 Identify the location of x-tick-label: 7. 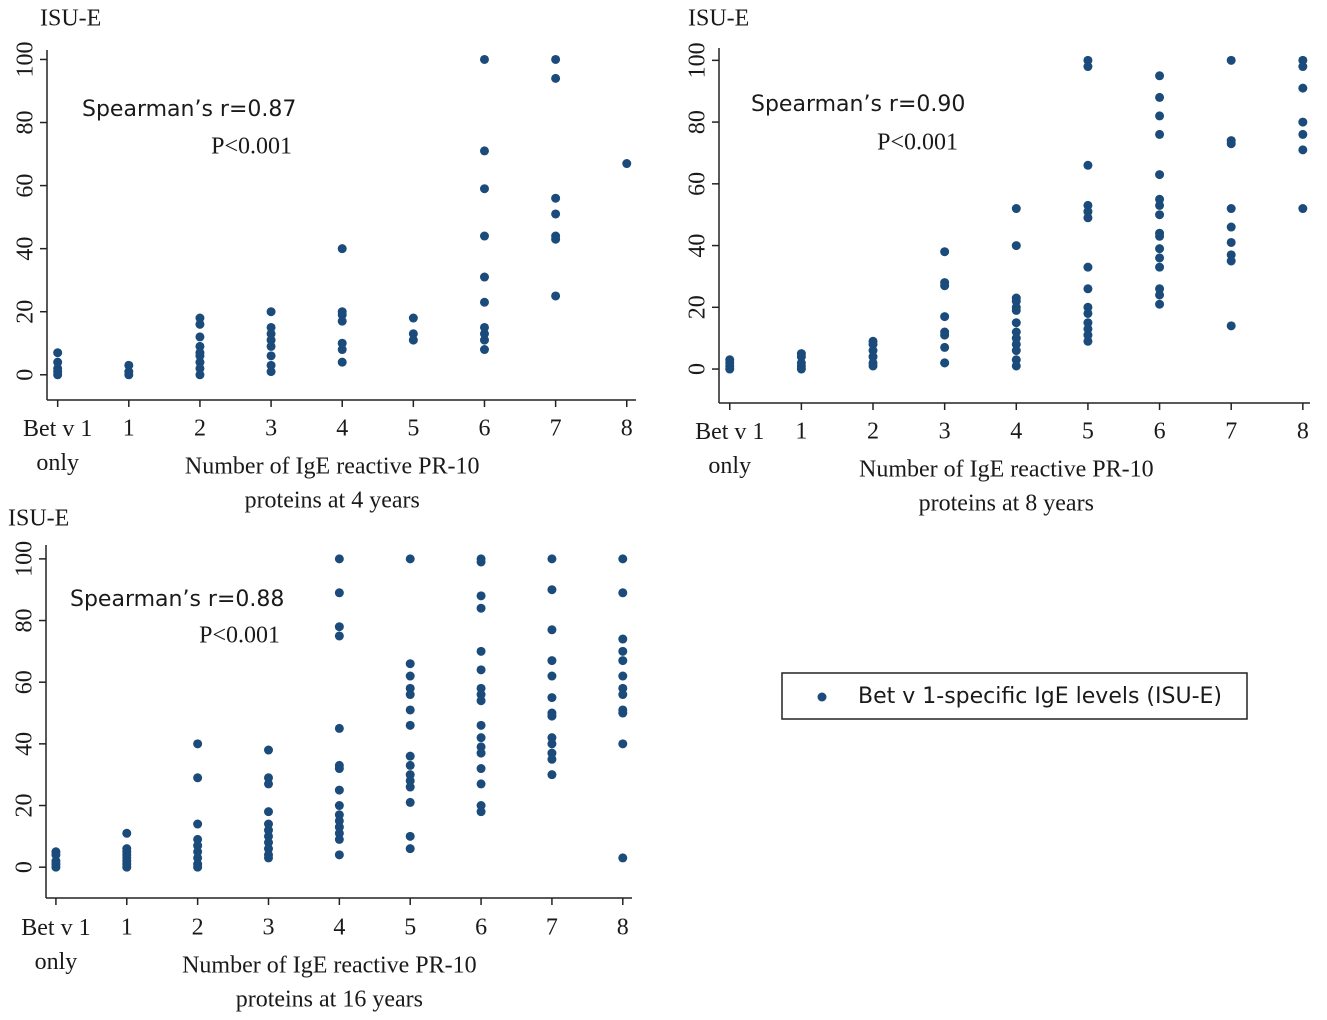
(1231, 432).